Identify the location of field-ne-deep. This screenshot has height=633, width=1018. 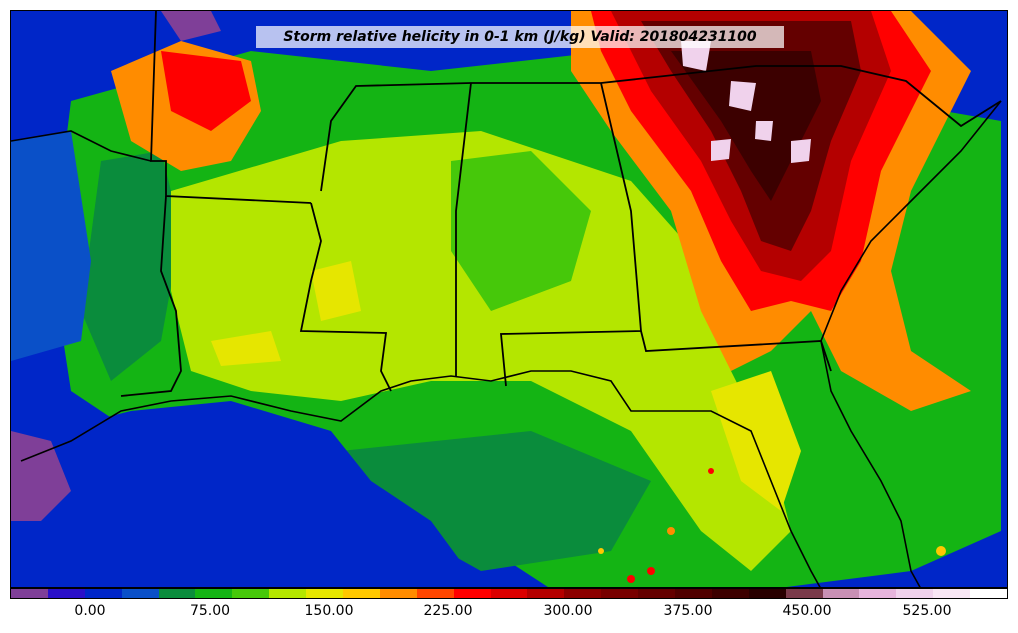
(746, 126).